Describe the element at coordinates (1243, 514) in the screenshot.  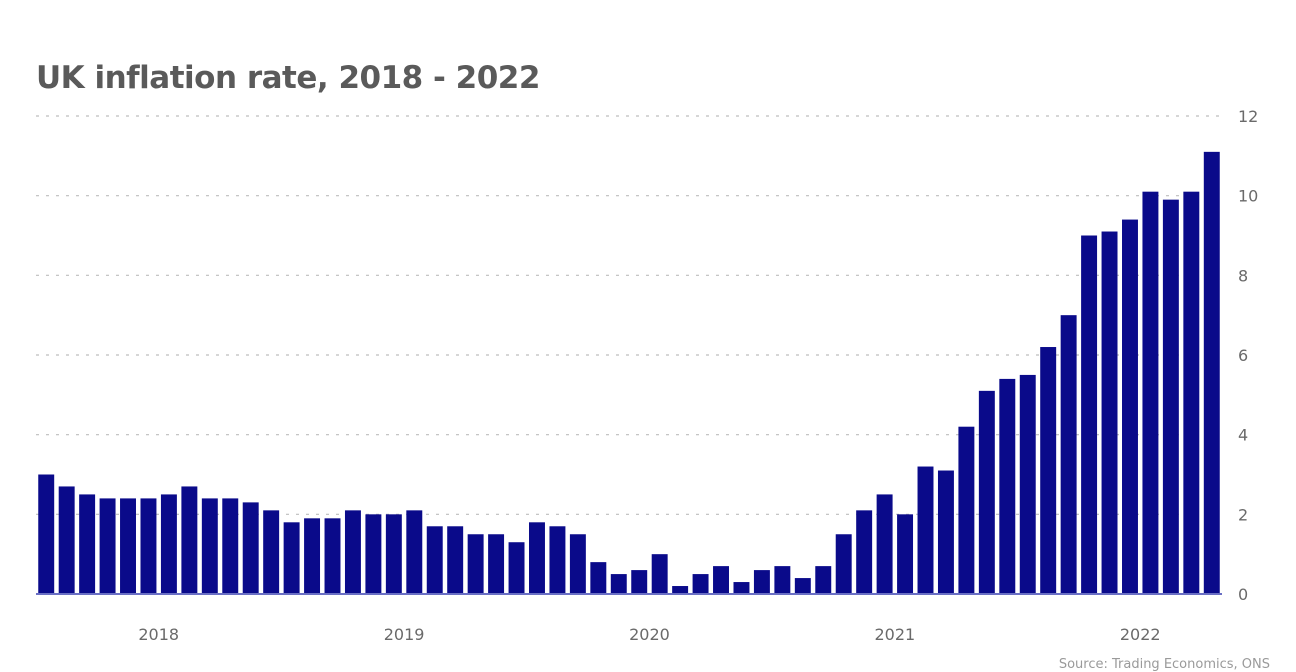
I see `y-tick-label: 2` at that location.